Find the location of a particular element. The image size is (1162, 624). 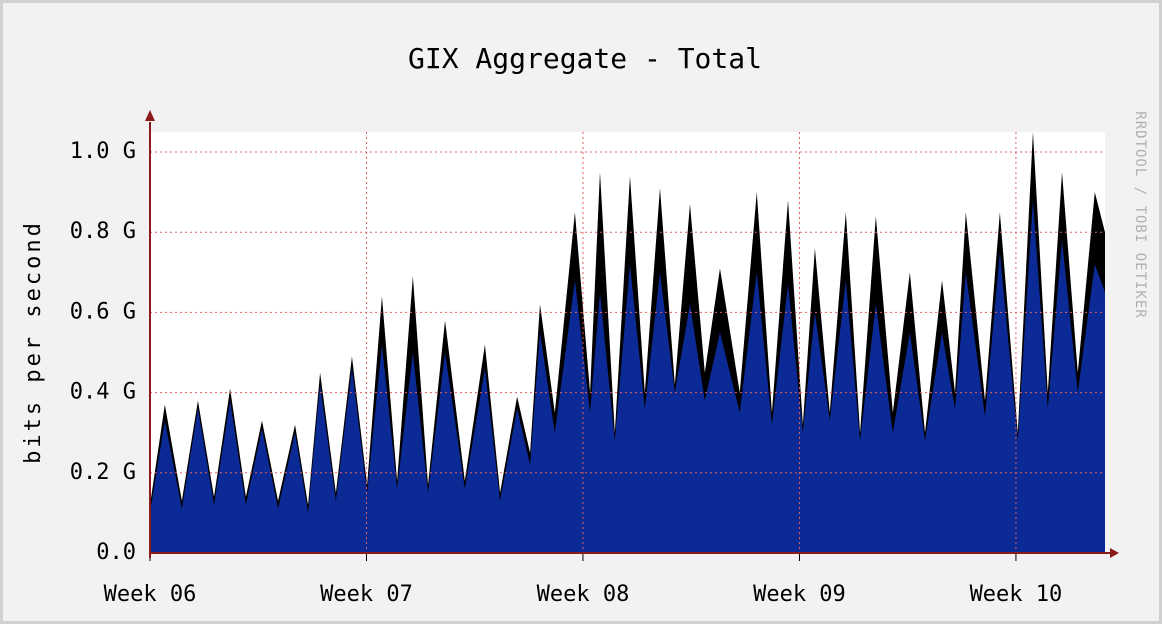

y-tick-label: 0.8 G is located at coordinates (103, 231).